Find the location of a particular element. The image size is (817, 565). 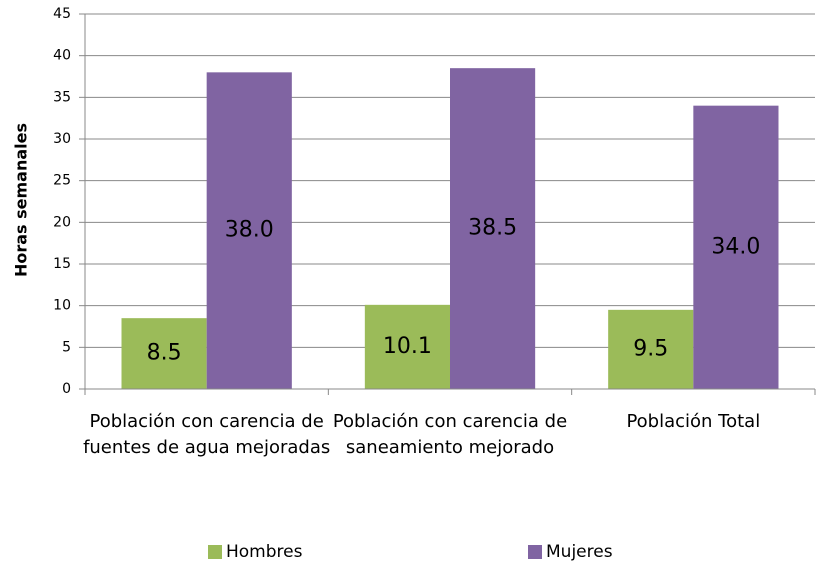

data-label: 38.5 is located at coordinates (492, 228).